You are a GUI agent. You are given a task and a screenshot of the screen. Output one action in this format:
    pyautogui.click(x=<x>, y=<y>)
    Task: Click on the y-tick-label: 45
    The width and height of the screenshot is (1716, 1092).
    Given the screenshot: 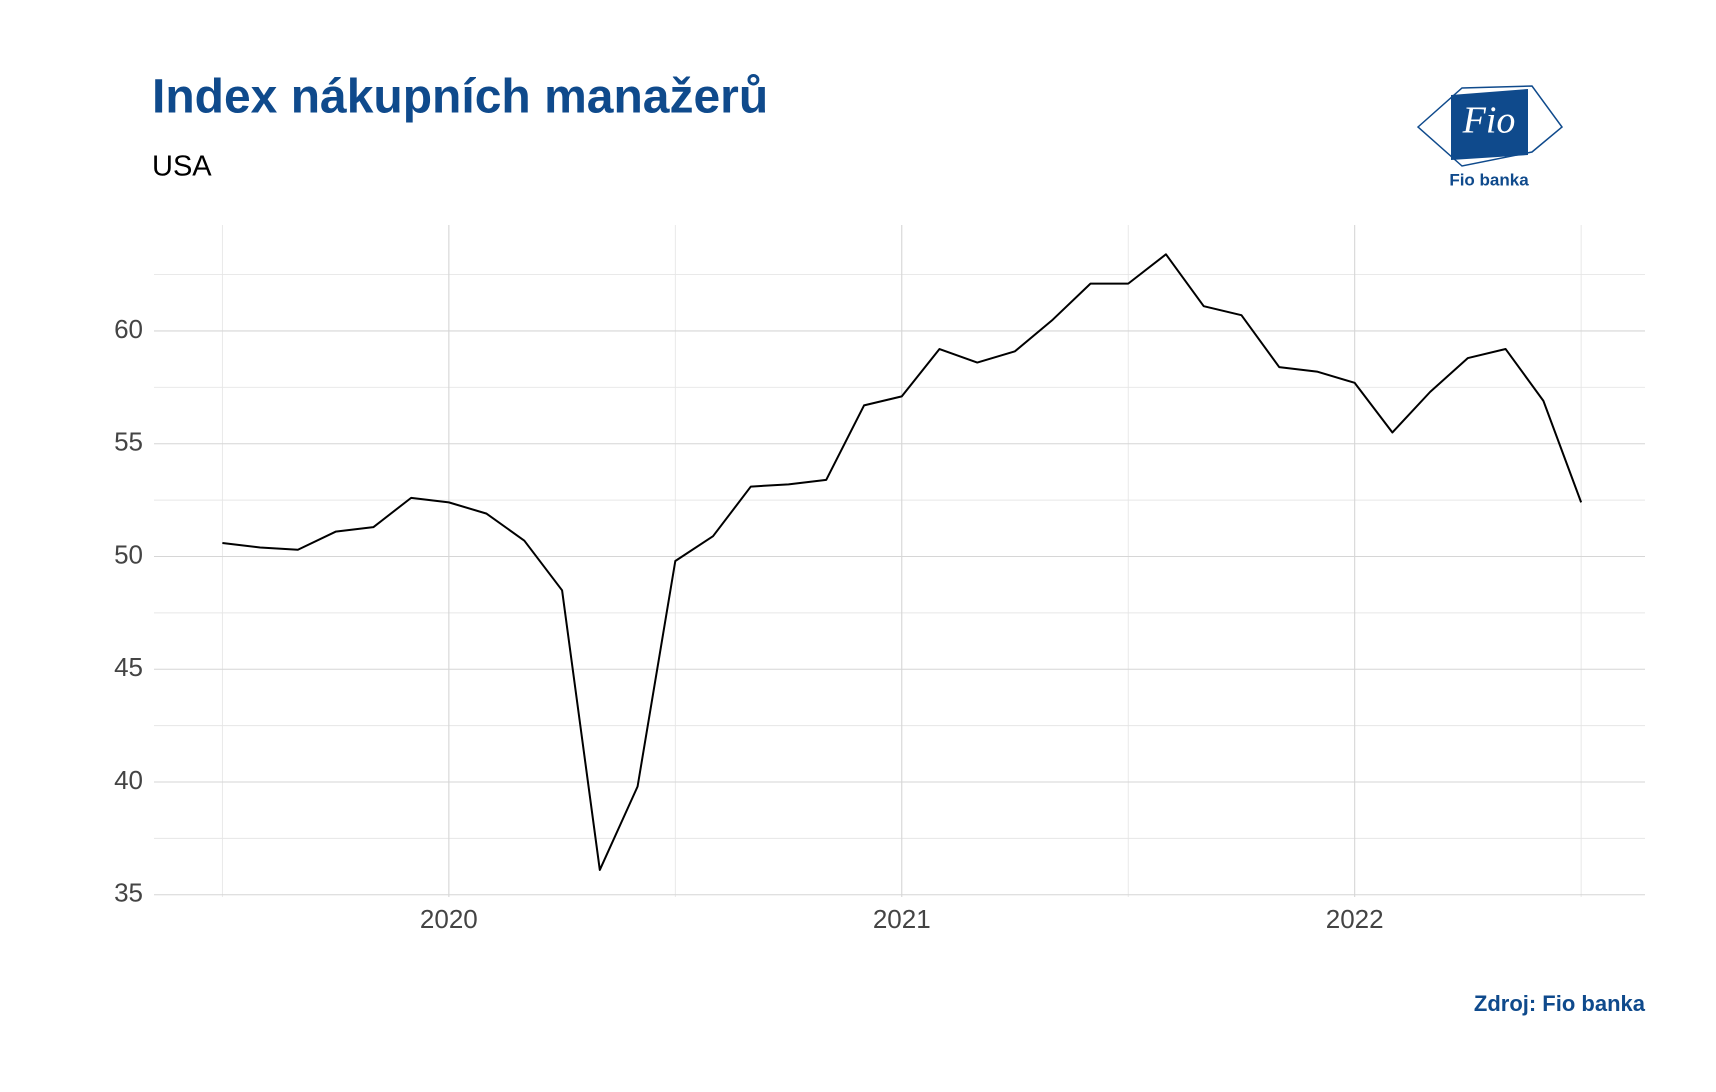 What is the action you would take?
    pyautogui.click(x=128, y=667)
    